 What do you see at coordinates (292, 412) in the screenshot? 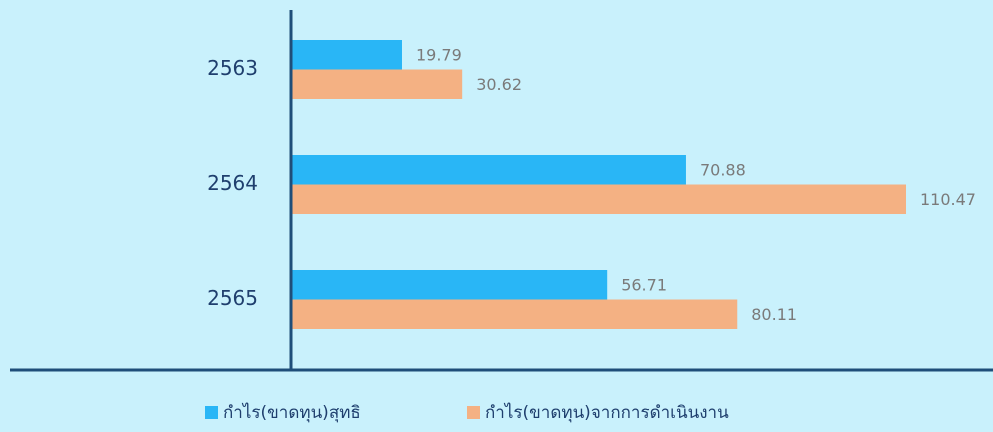
I see `legend-label: กำไร(ขาดทุน)สุทธิ` at bounding box center [292, 412].